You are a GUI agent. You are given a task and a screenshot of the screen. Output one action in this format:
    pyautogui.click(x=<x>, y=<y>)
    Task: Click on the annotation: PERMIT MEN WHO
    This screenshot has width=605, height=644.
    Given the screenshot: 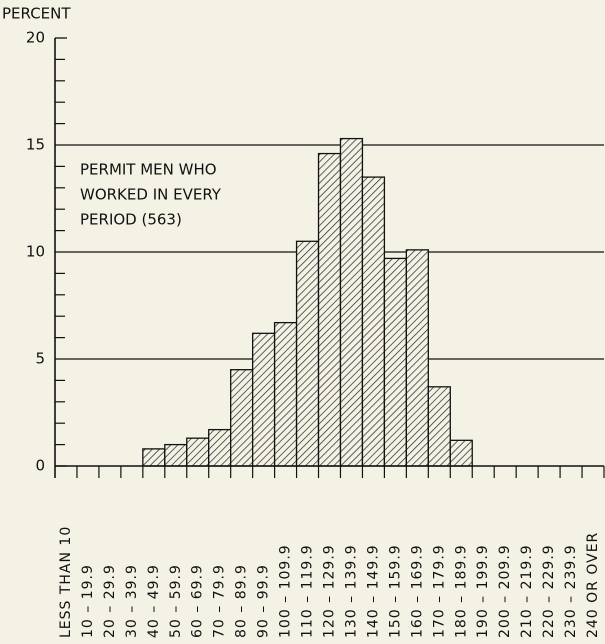 What is the action you would take?
    pyautogui.click(x=148, y=170)
    